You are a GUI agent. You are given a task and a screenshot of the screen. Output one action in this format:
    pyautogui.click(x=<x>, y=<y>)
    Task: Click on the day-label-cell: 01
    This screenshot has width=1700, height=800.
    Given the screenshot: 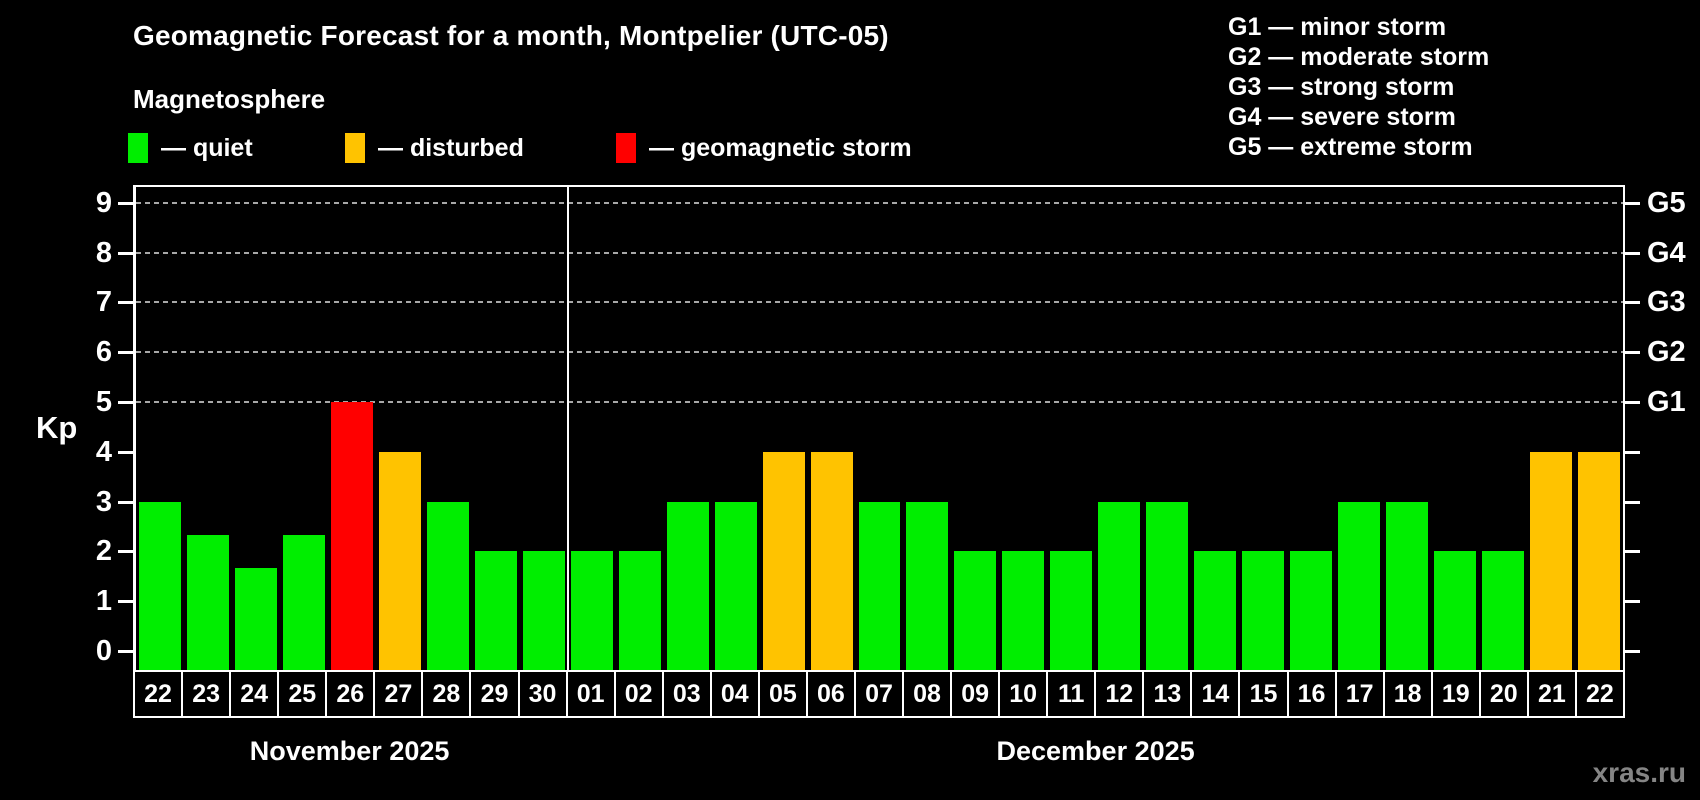 What is the action you would take?
    pyautogui.click(x=591, y=694)
    